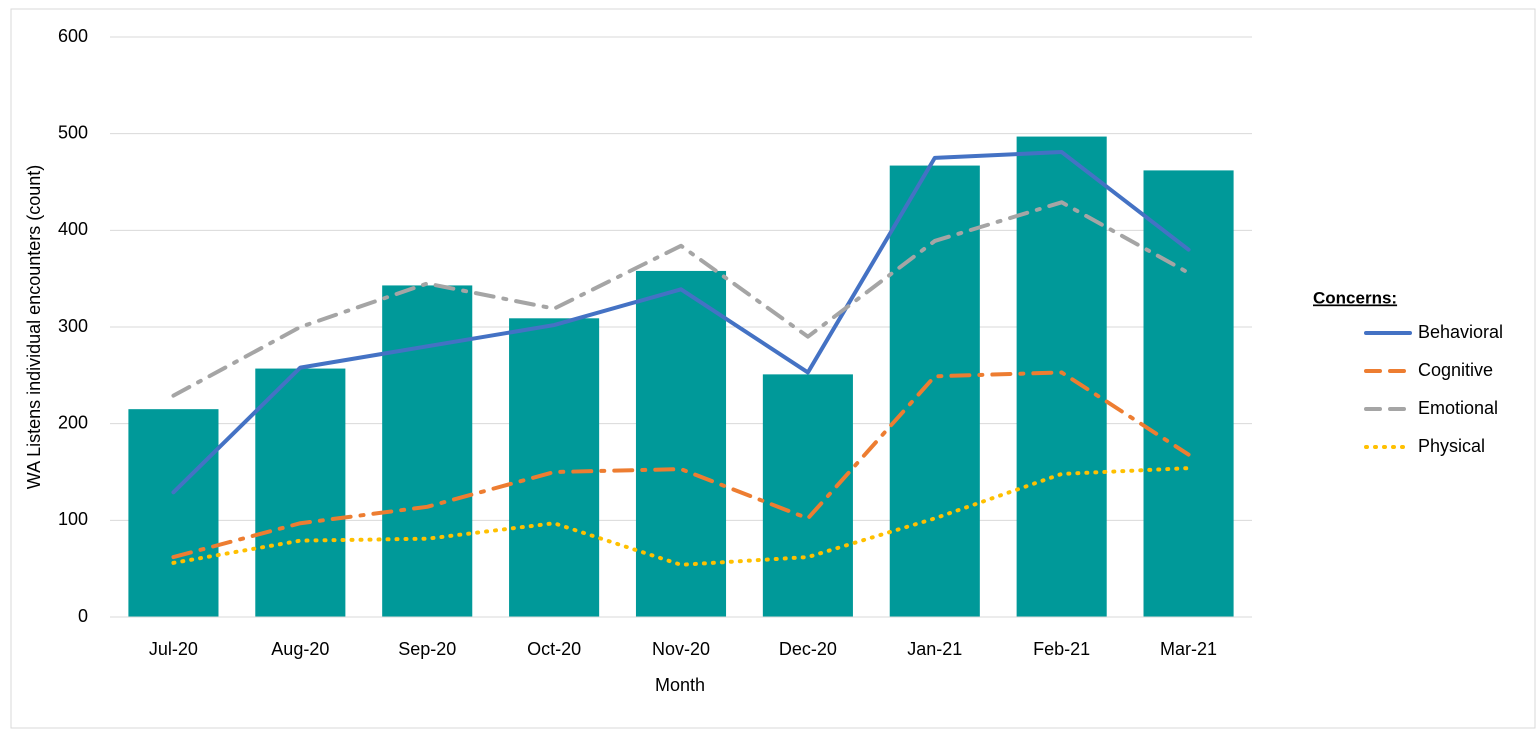 This screenshot has width=1536, height=734. Describe the element at coordinates (681, 649) in the screenshot. I see `x-tick-label: Nov-20` at that location.